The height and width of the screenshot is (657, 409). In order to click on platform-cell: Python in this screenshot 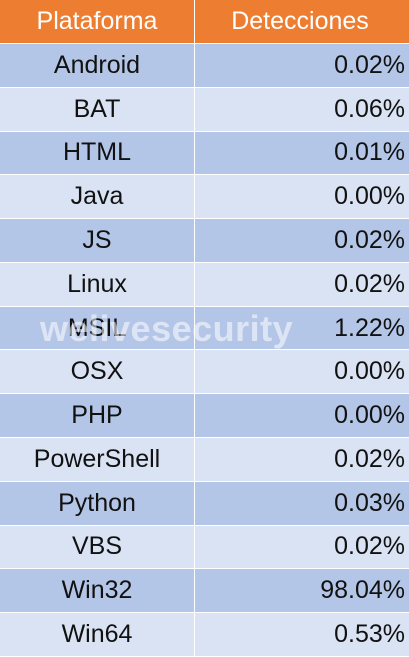, I will do `click(97, 503)`.